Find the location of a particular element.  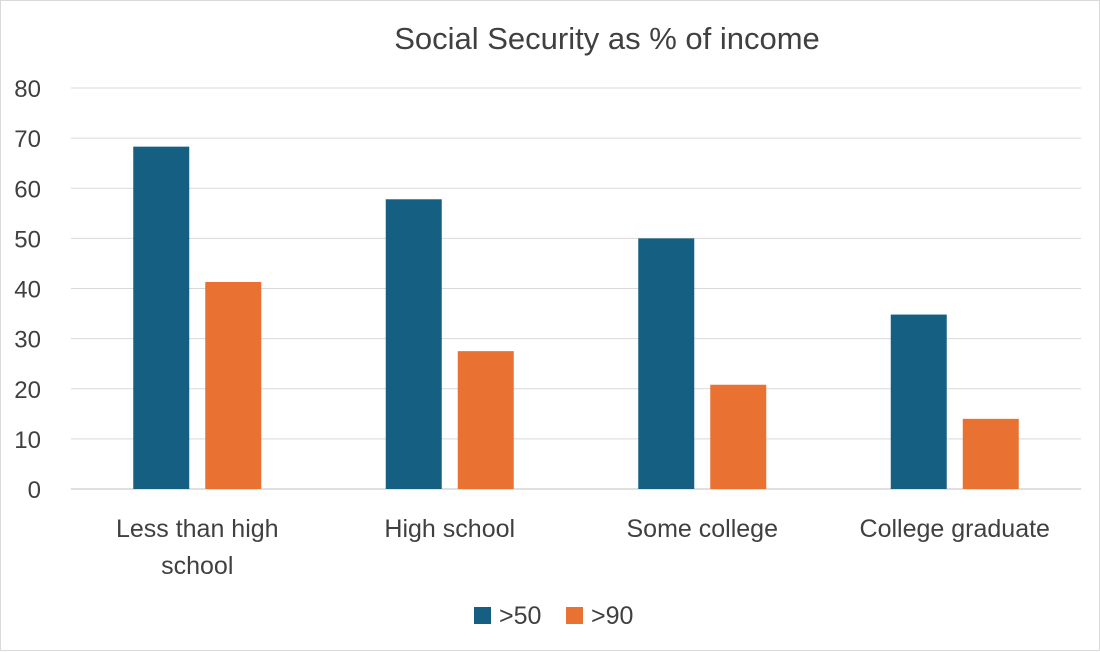

y-tick-label: 70 is located at coordinates (27, 139).